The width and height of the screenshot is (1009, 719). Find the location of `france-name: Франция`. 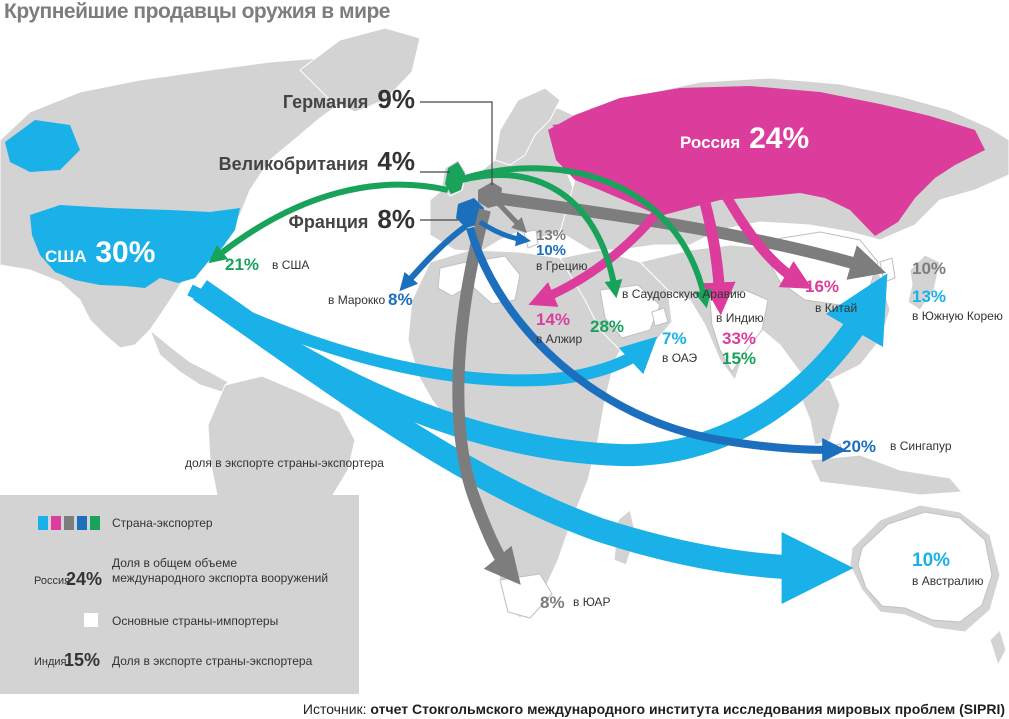

france-name: Франция is located at coordinates (329, 222).